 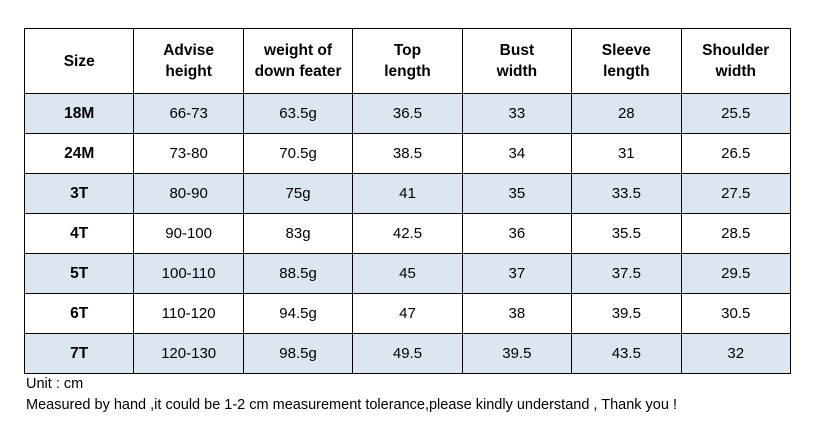 I want to click on header-size: Size, so click(x=79, y=61).